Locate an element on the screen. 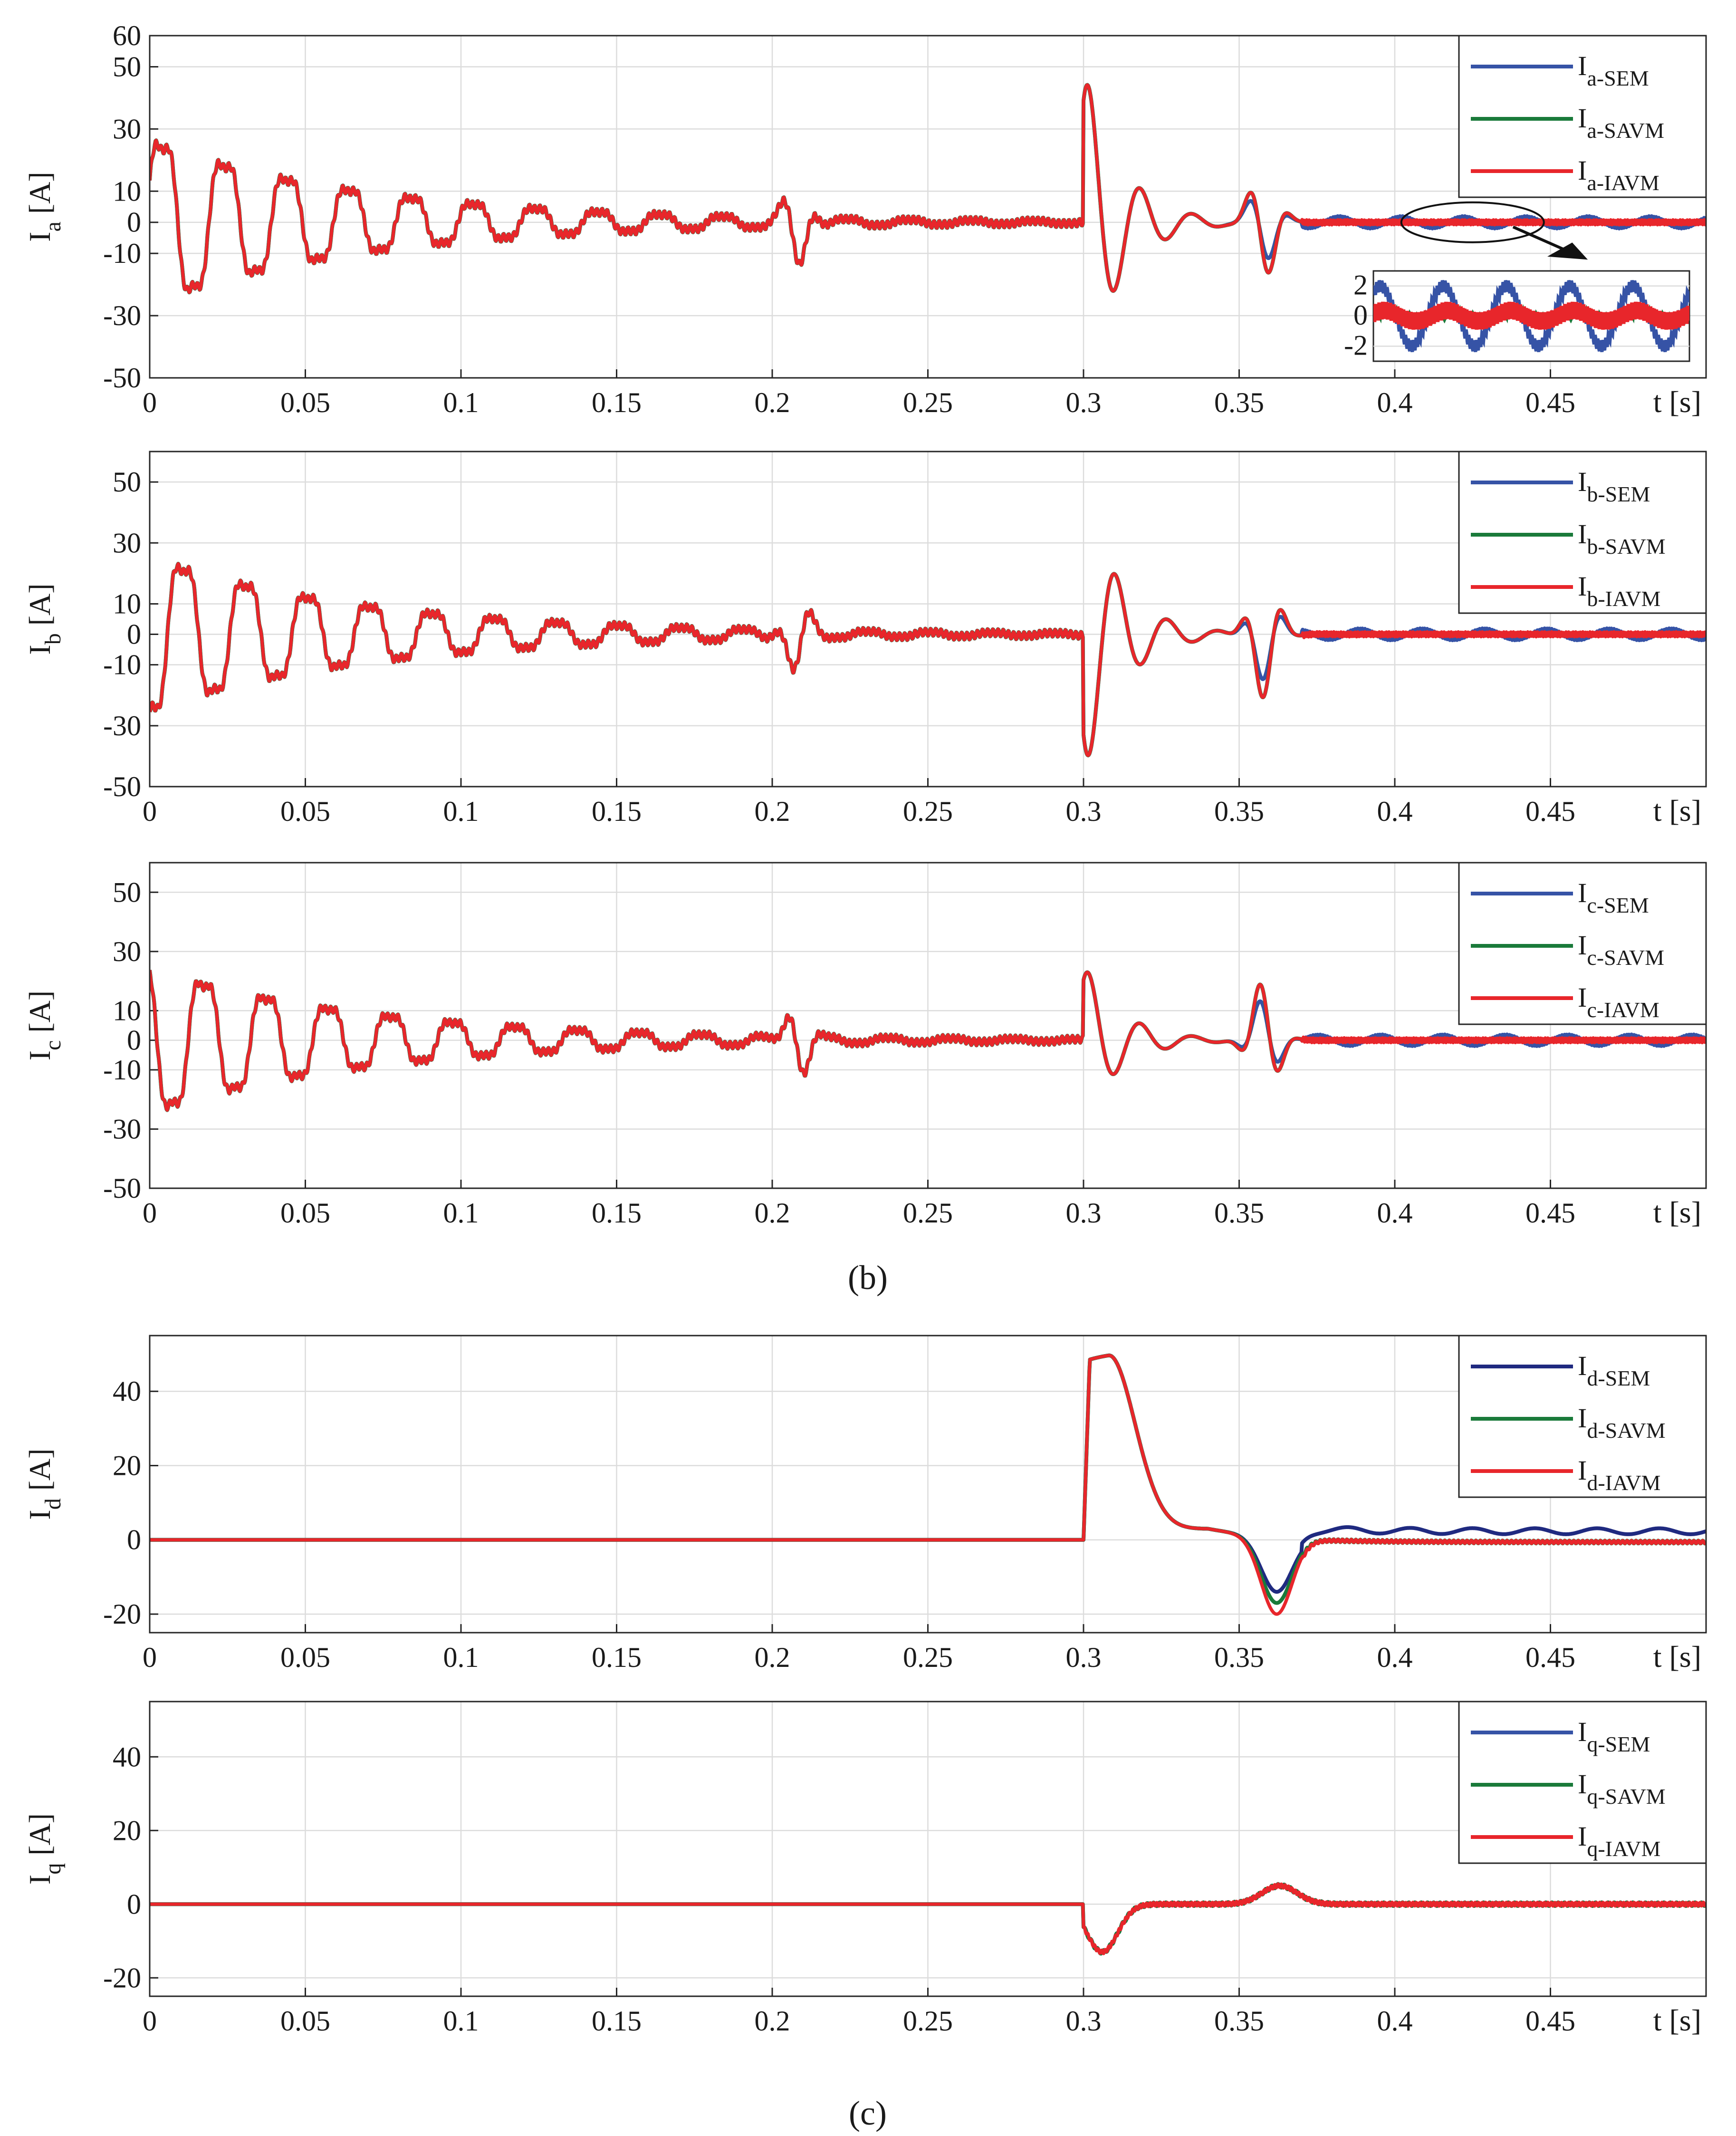 The width and height of the screenshot is (1736, 2136). legend-entry-sub: b-SAVM is located at coordinates (1626, 546).